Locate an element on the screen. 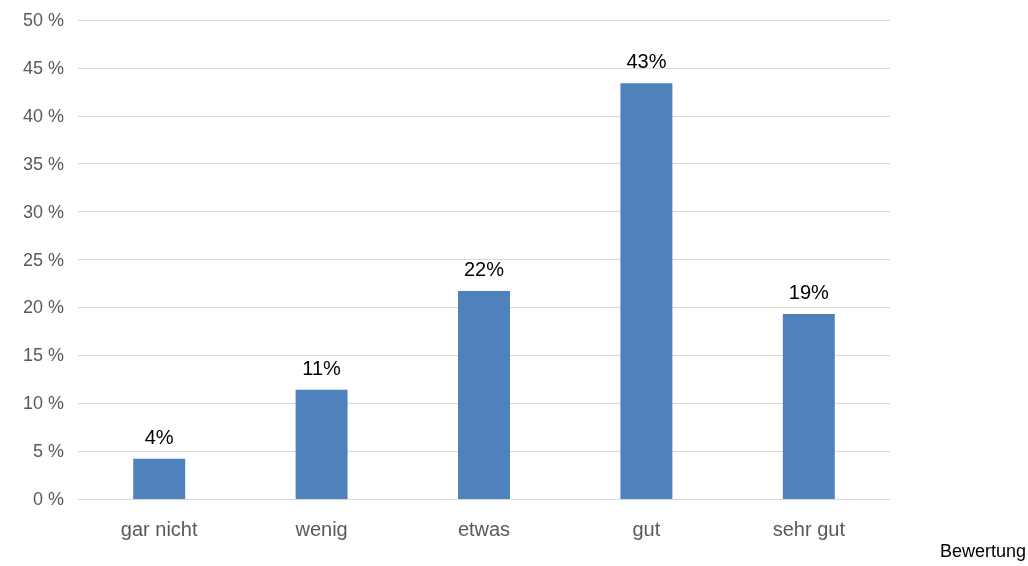 Image resolution: width=1028 pixels, height=566 pixels. x-tick-label: wenig is located at coordinates (321, 529).